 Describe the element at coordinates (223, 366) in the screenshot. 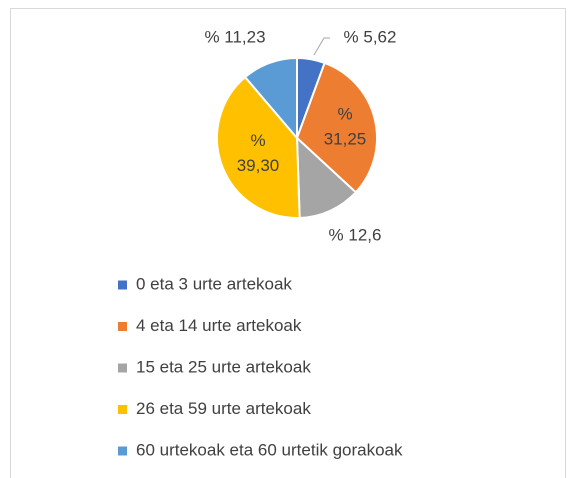

I see `legend-label: 15 eta 25 urte artekoak` at that location.